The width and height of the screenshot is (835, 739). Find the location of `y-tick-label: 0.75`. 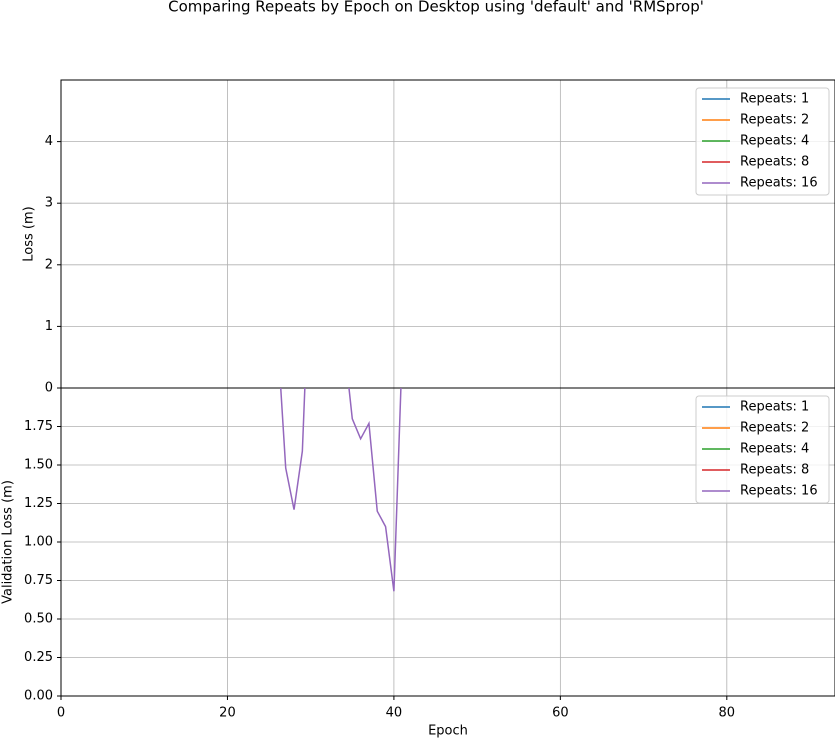

y-tick-label: 0.75 is located at coordinates (38, 580).